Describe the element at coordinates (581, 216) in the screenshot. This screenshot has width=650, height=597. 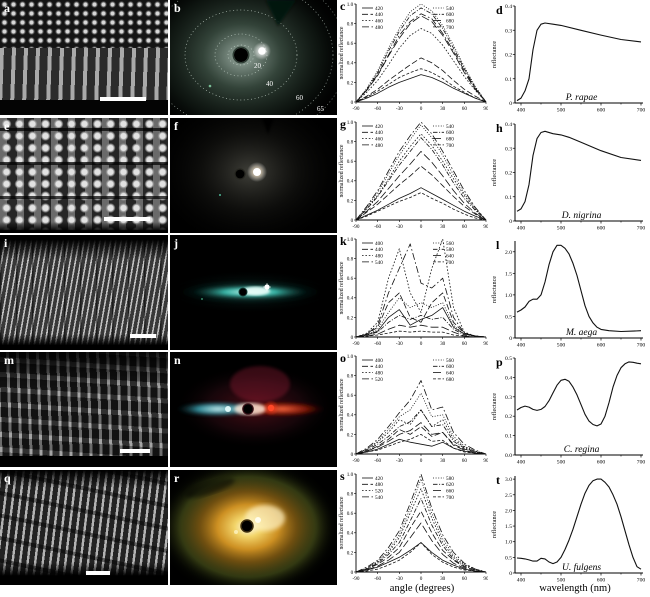
I see `species-label: D. nigrina` at that location.